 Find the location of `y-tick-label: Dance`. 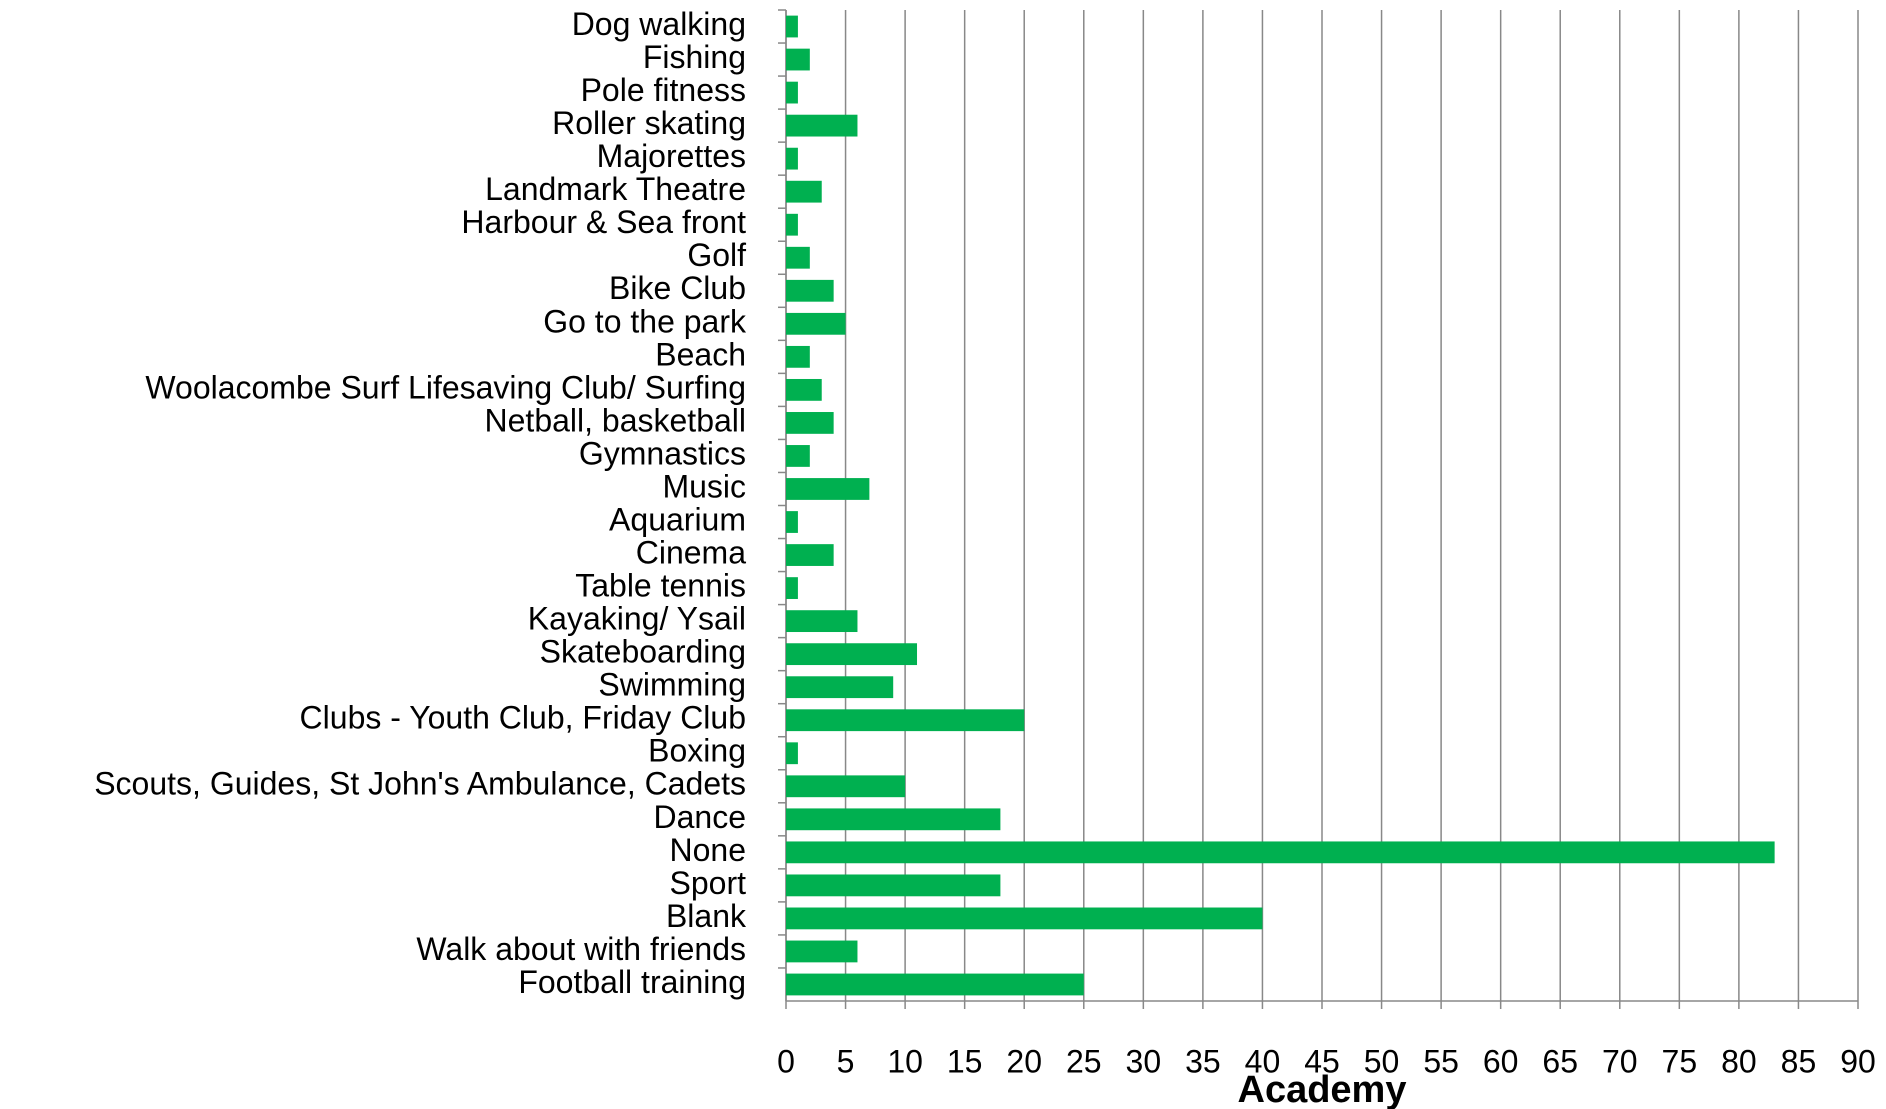

y-tick-label: Dance is located at coordinates (700, 817).